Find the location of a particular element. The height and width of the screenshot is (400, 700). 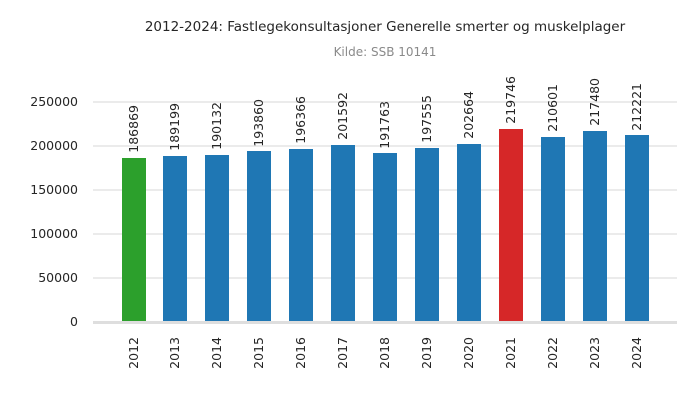

x-tick-label: 2021 is located at coordinates (510, 353).